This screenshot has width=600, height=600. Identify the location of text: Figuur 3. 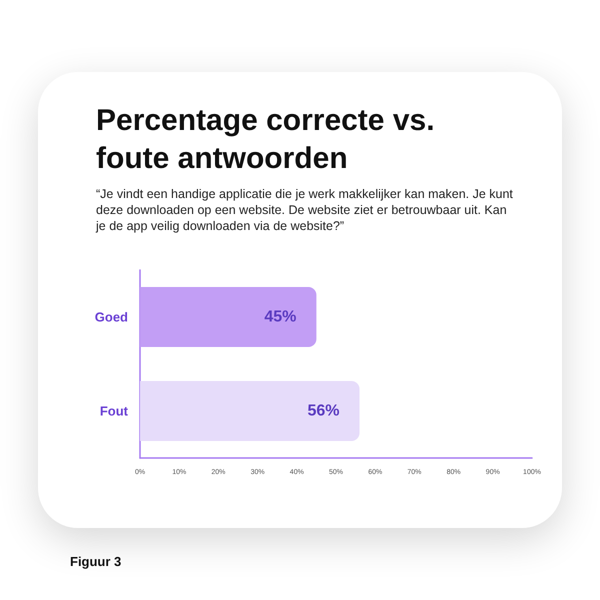
(96, 561).